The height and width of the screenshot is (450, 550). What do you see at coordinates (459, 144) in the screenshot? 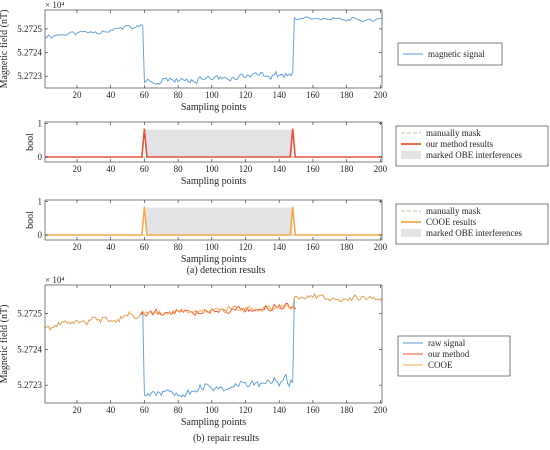
I see `legend-label: our method results` at bounding box center [459, 144].